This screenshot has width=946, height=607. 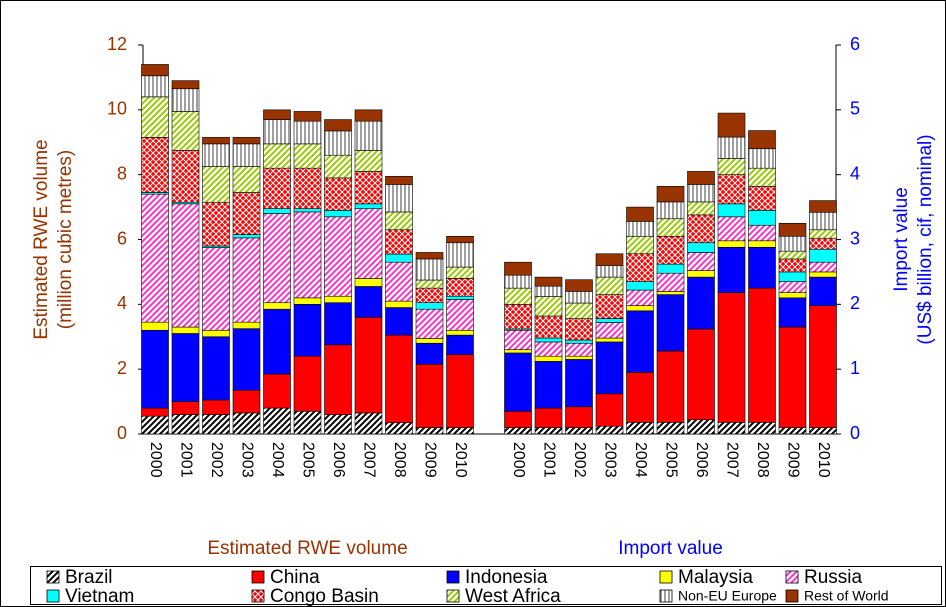 What do you see at coordinates (855, 238) in the screenshot?
I see `y2-tick-label: 3` at bounding box center [855, 238].